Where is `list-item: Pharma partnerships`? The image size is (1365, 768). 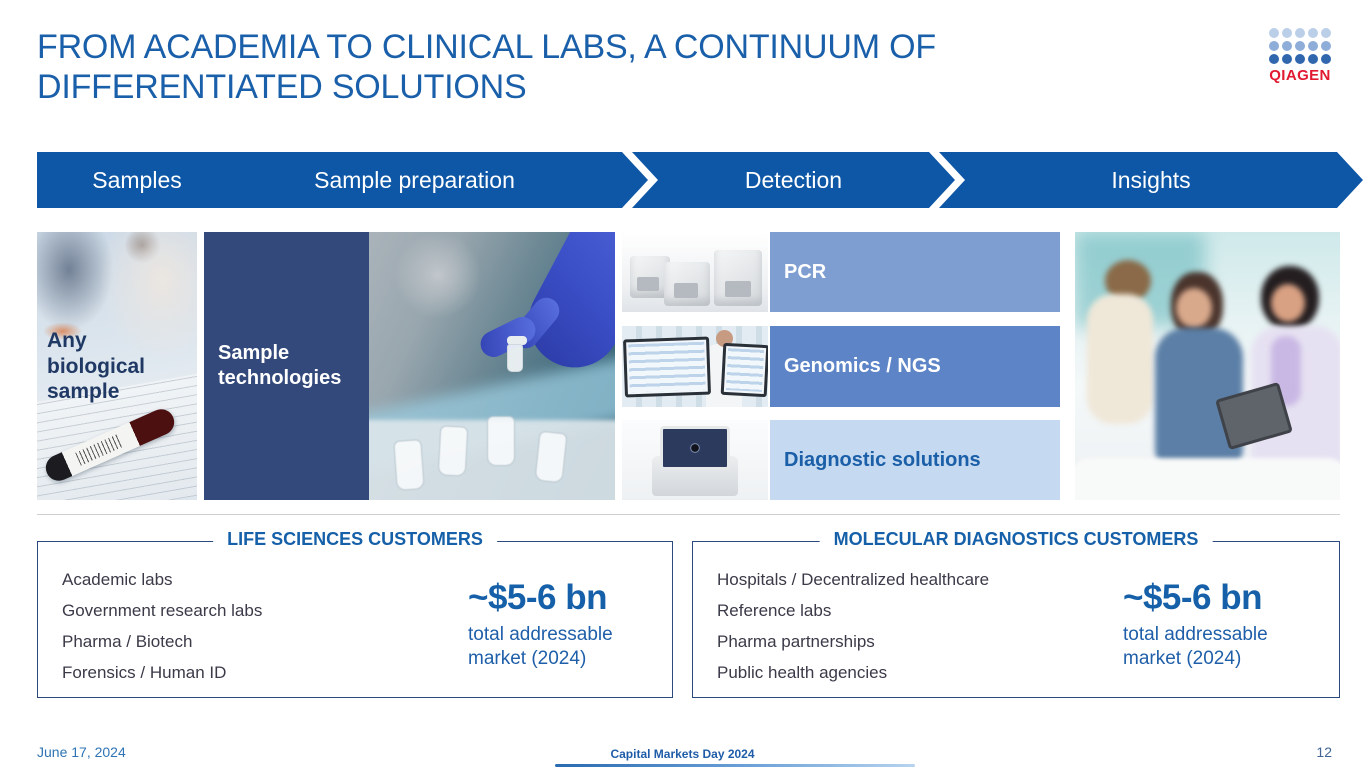 list-item: Pharma partnerships is located at coordinates (796, 641).